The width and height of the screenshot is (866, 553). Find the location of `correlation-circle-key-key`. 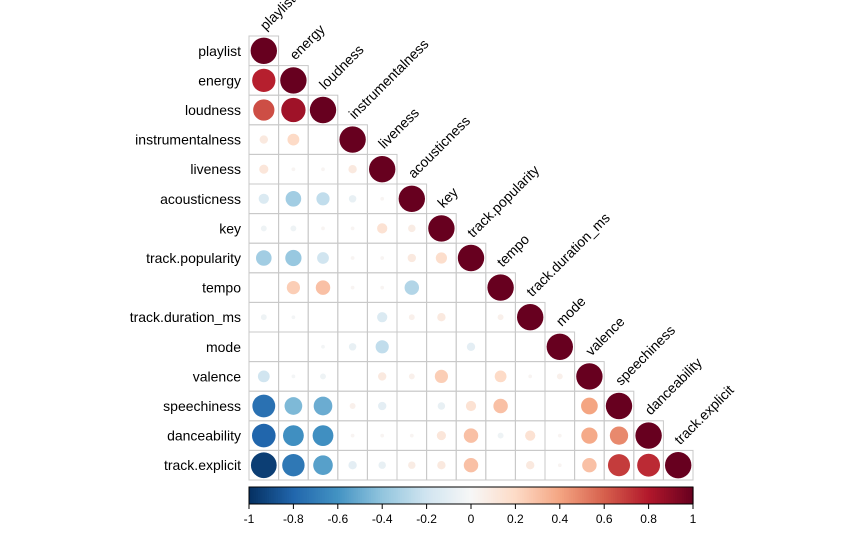

correlation-circle-key-key is located at coordinates (441, 228).